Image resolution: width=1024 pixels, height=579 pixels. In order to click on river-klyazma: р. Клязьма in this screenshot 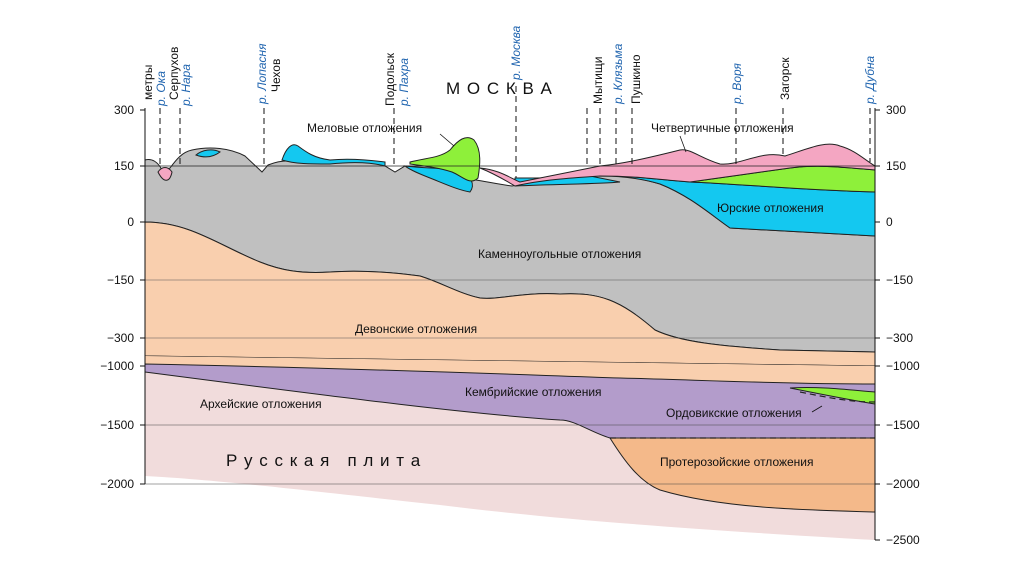, I will do `click(618, 74)`.